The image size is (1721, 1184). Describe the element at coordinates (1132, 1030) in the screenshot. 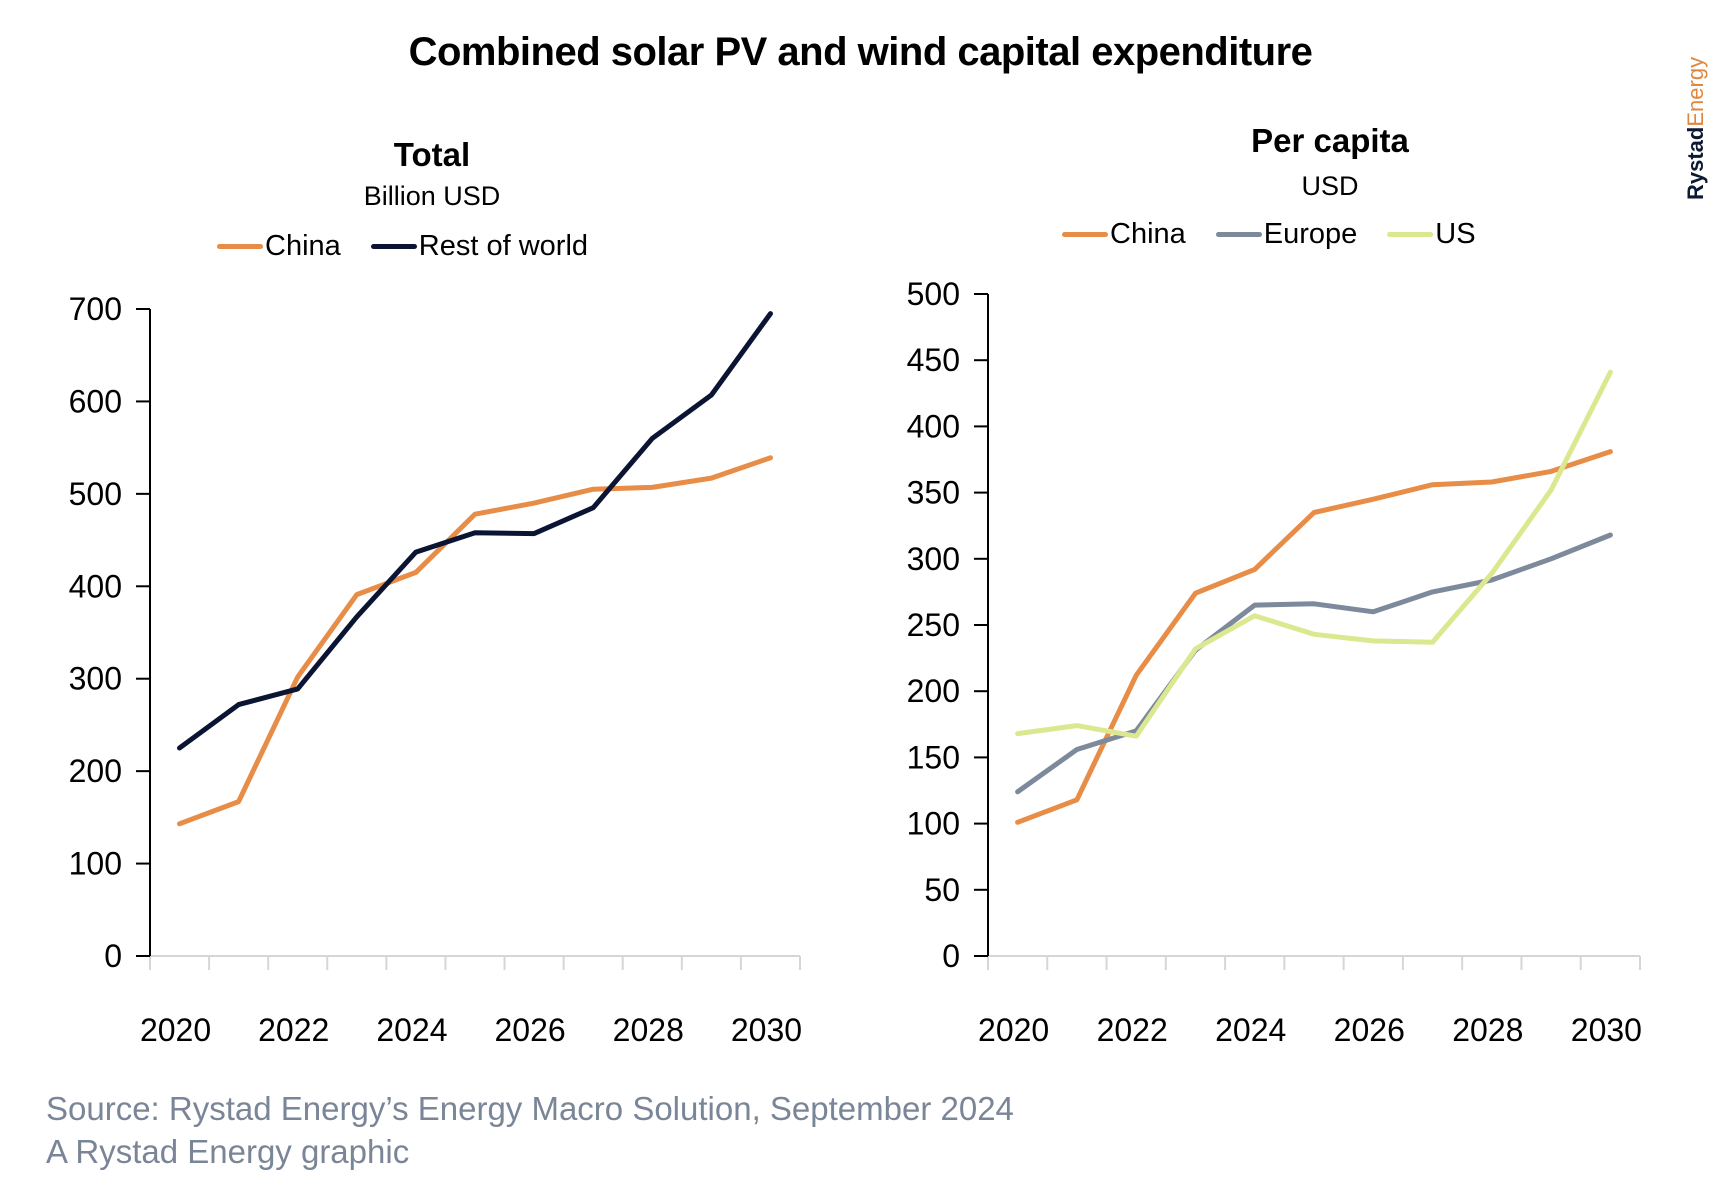

I see `right-x-tick-label: 2022` at that location.